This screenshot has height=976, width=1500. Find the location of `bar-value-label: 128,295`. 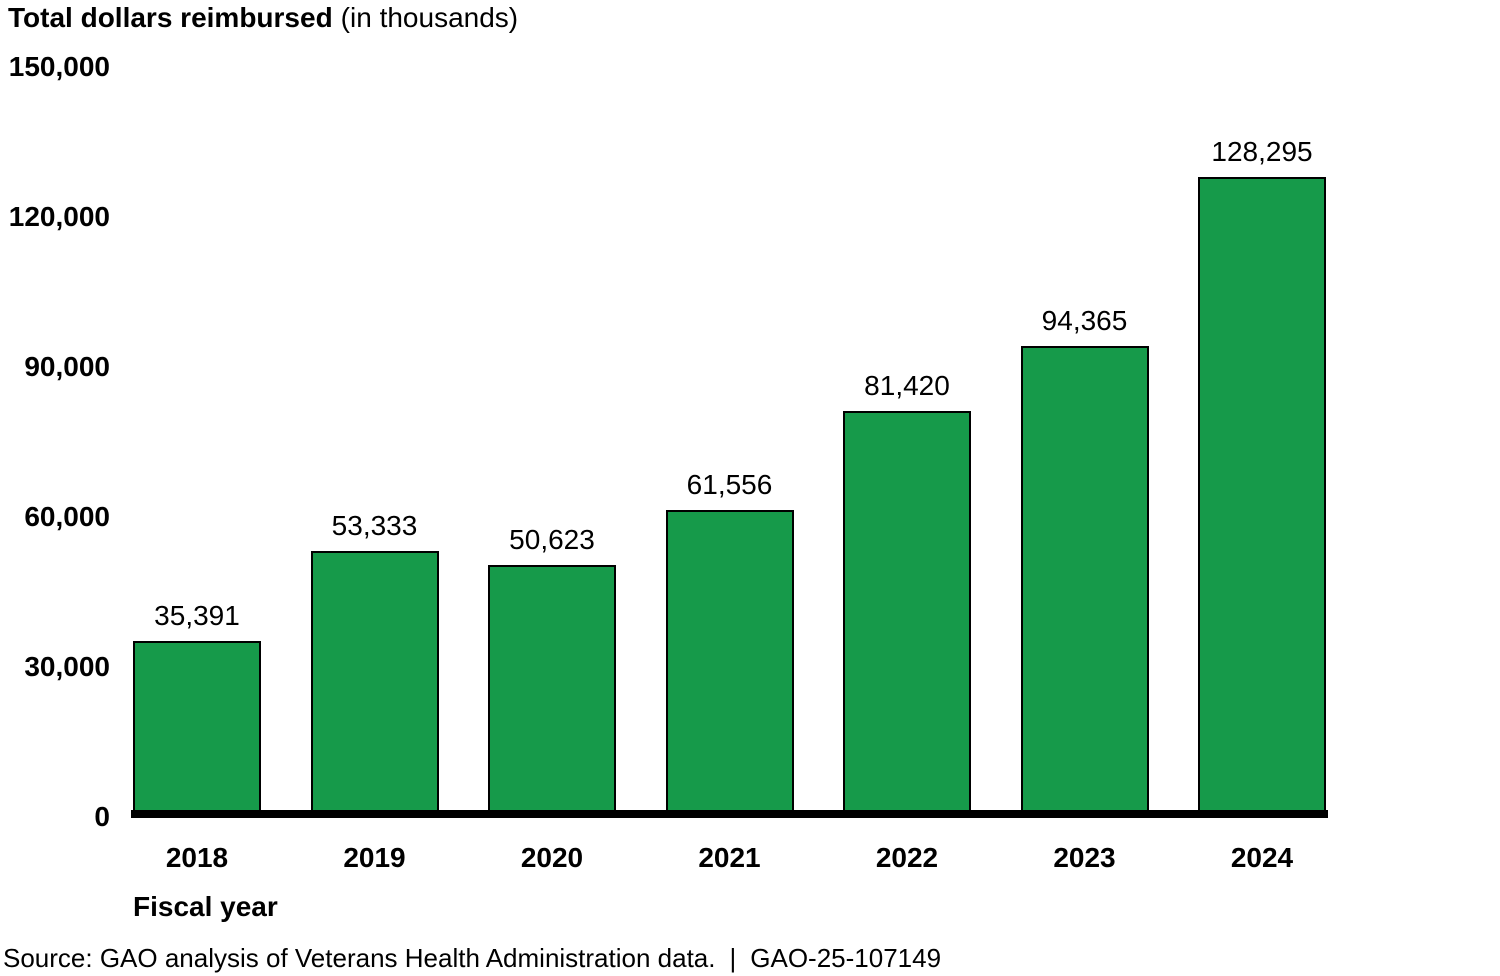

bar-value-label: 128,295 is located at coordinates (1262, 151).